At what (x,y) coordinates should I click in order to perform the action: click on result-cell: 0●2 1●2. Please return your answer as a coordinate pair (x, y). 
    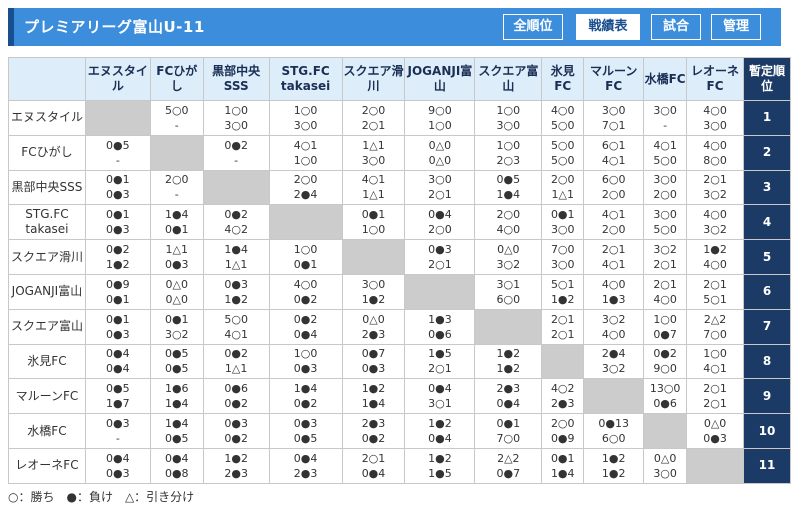
    Looking at the image, I should click on (117, 257).